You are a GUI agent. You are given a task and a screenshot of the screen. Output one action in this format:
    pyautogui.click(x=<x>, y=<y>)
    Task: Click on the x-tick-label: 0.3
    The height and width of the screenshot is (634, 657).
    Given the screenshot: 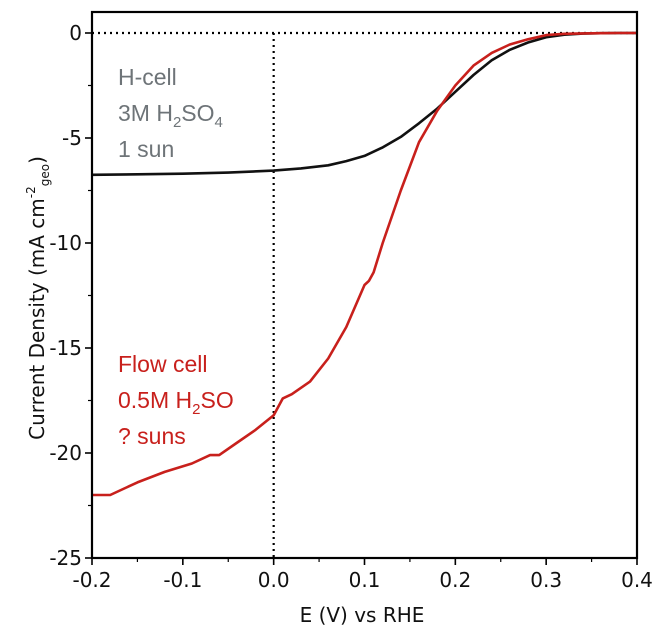 What is the action you would take?
    pyautogui.click(x=546, y=580)
    